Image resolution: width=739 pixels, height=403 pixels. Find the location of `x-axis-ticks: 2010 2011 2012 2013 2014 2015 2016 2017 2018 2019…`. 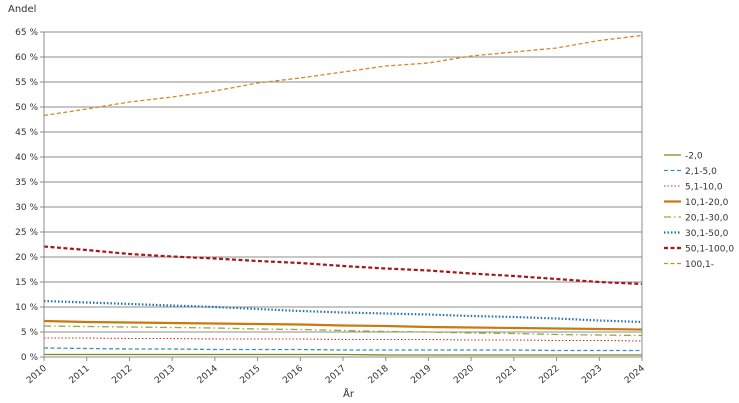

x-axis-ticks: 2010 2011 2012 2013 2014 2015 2016 2017 2018 2019… is located at coordinates (336, 371).